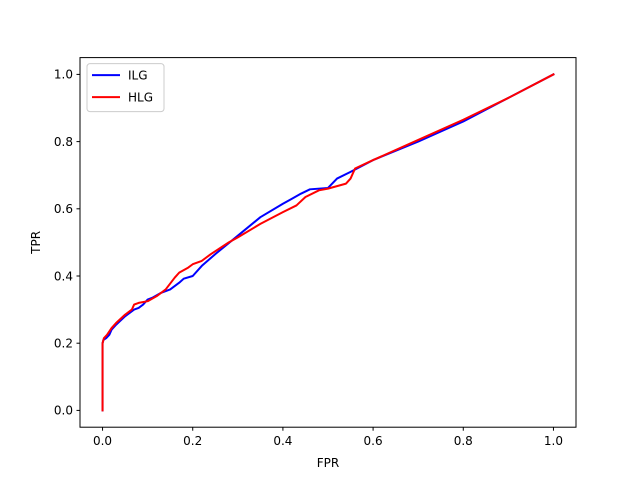  What do you see at coordinates (63, 276) in the screenshot?
I see `y-tick-label: 0.4` at bounding box center [63, 276].